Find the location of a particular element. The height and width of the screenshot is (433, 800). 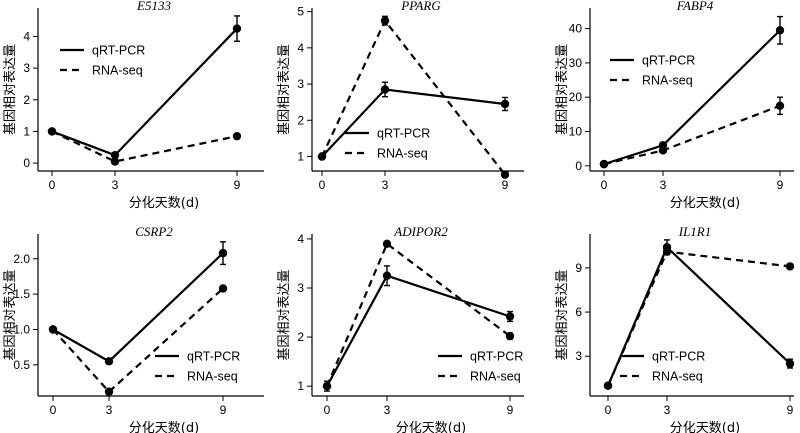

y-tick-label: 30 is located at coordinates (576, 63).